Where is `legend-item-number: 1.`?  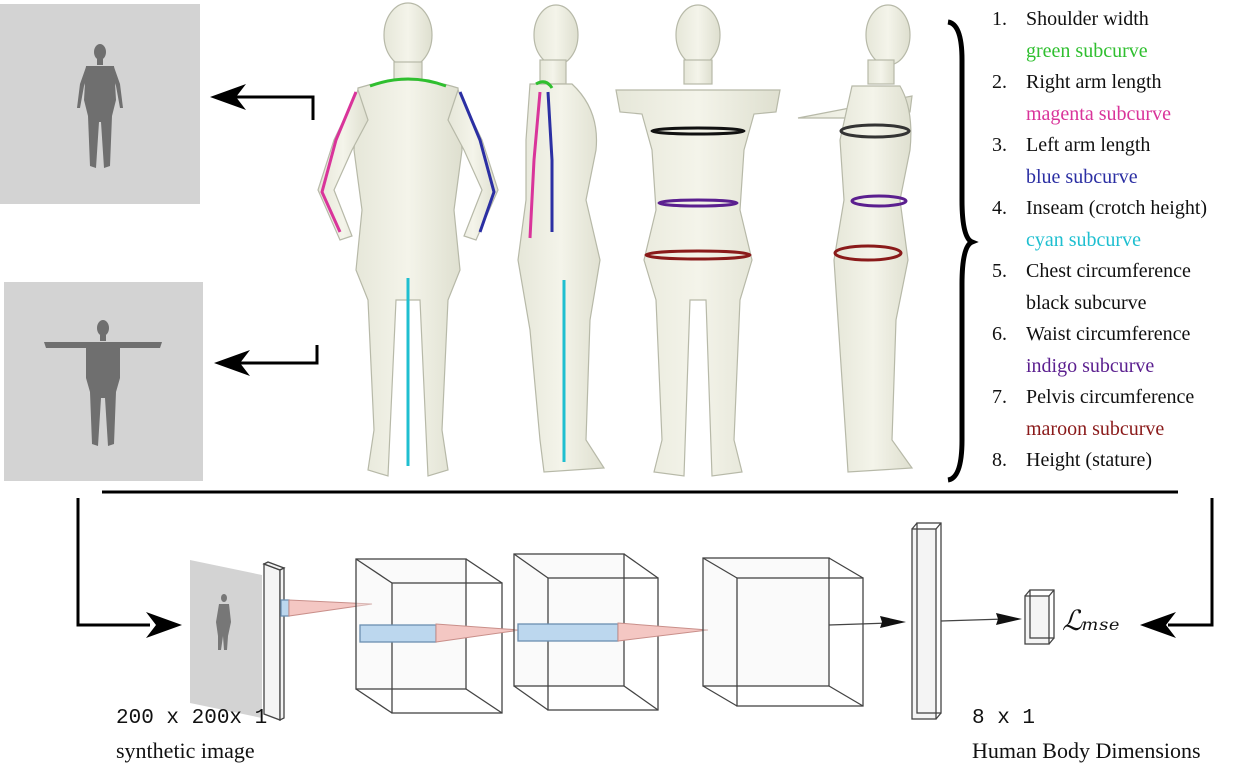 legend-item-number: 1. is located at coordinates (999, 19).